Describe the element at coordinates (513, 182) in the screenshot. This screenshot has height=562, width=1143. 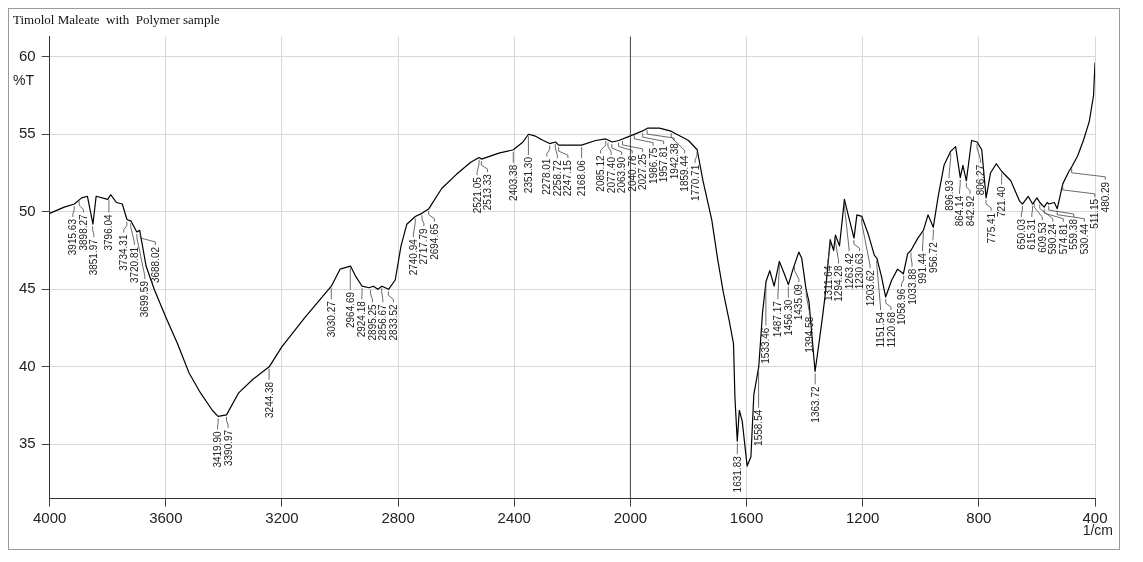
I see `annotation: 2403.38` at that location.